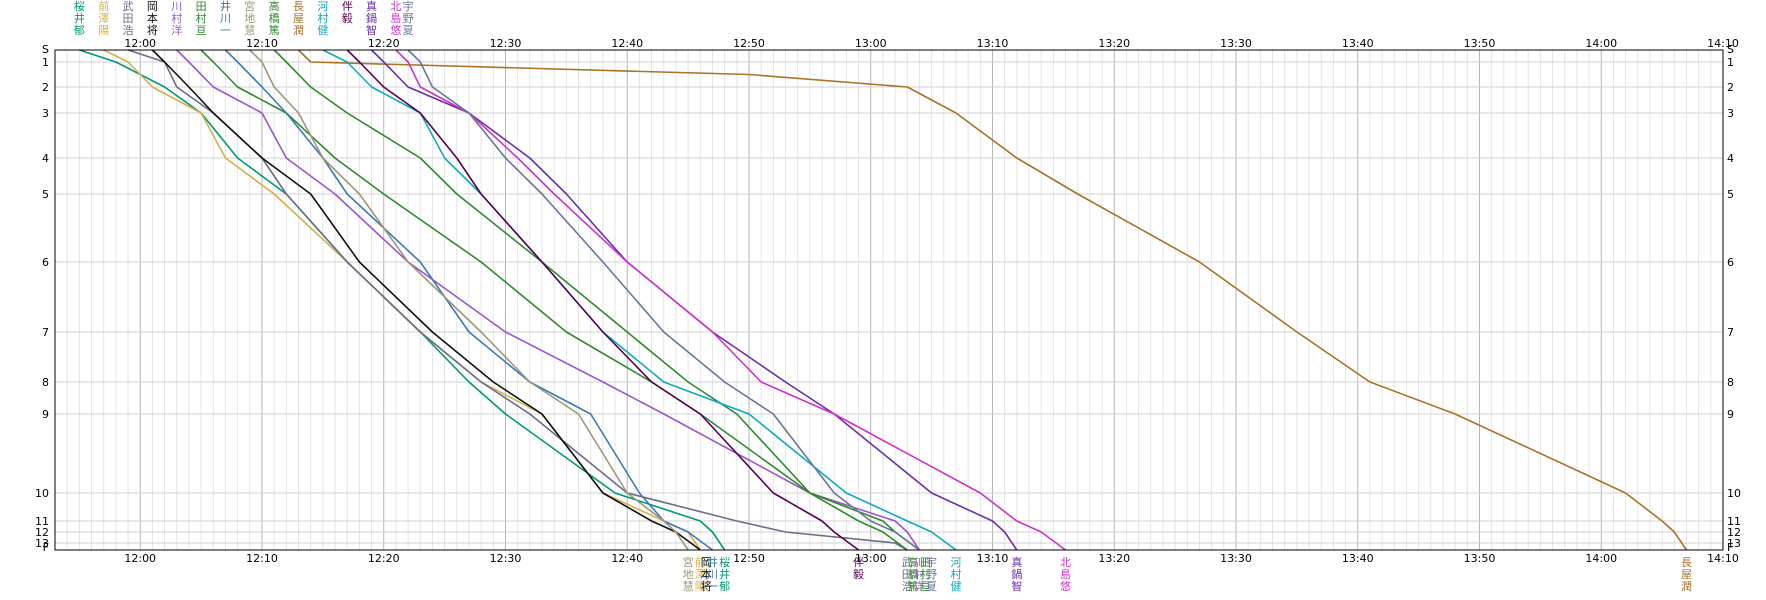 Image resolution: width=1766 pixels, height=600 pixels. I want to click on bottom-runner-label: 屋, so click(1686, 574).